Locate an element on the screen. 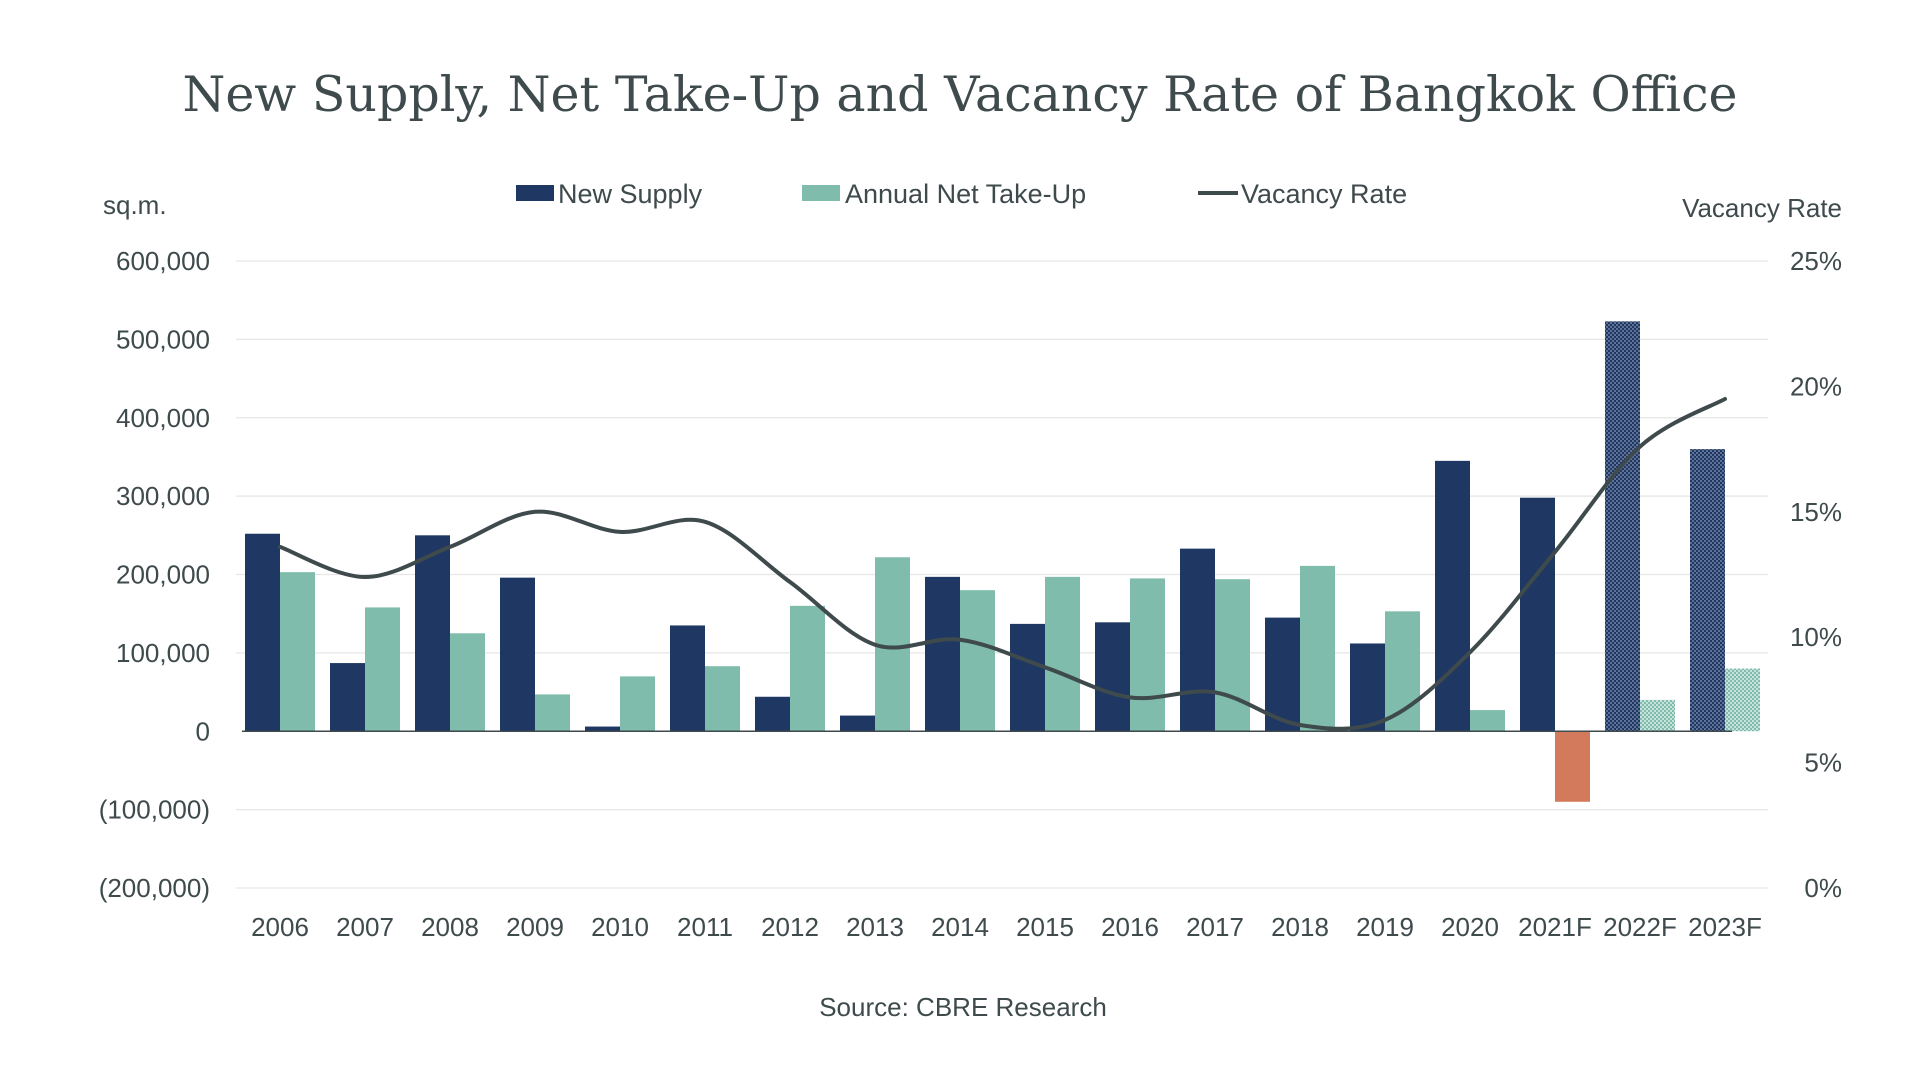  bar-annual-net-take-up-2008 is located at coordinates (467, 682).